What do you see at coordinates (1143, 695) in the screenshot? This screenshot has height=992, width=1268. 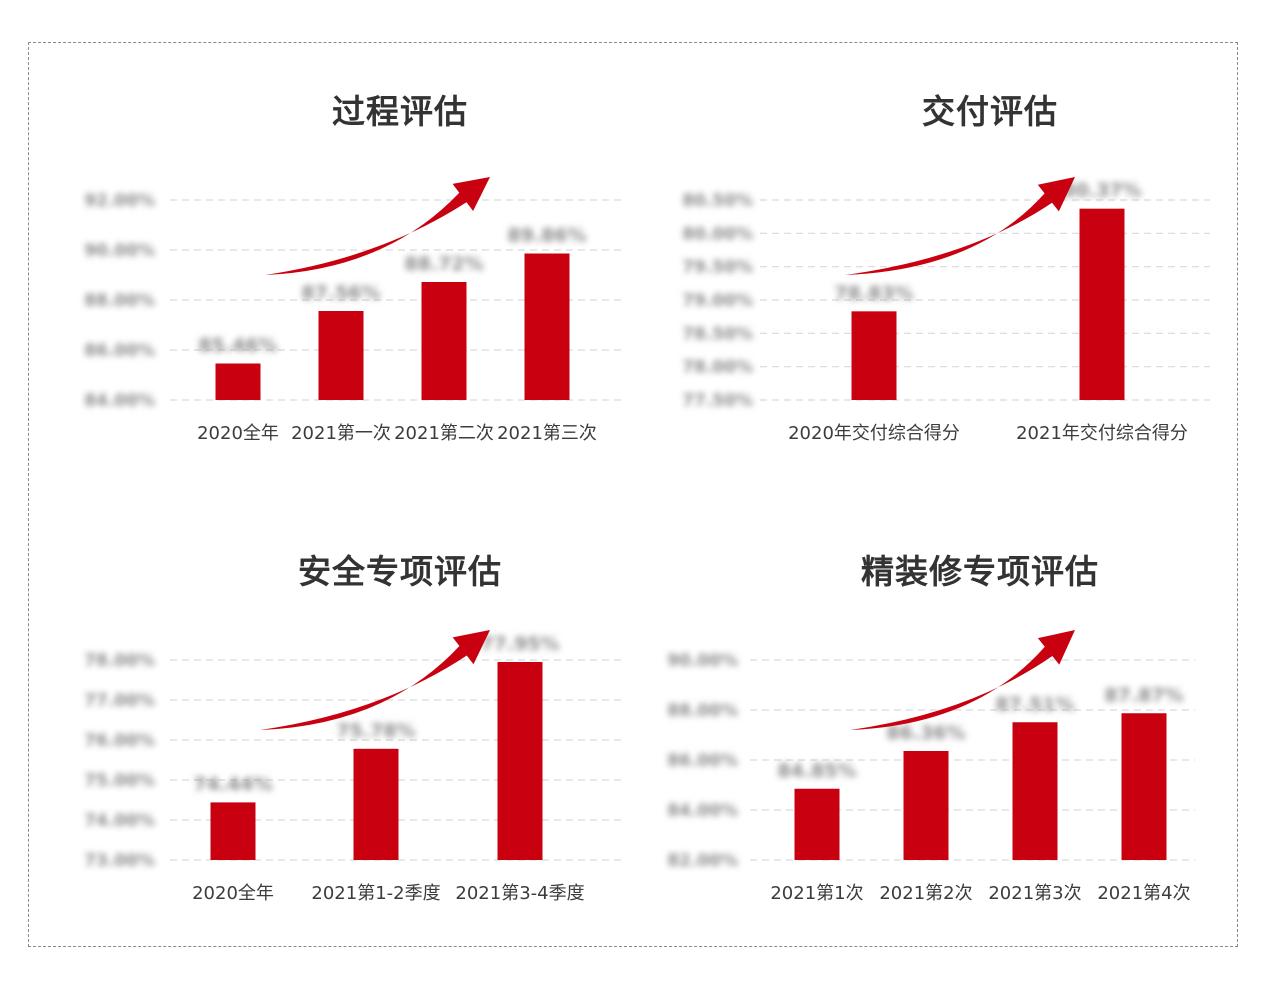 I see `data-label: 87.87%` at bounding box center [1143, 695].